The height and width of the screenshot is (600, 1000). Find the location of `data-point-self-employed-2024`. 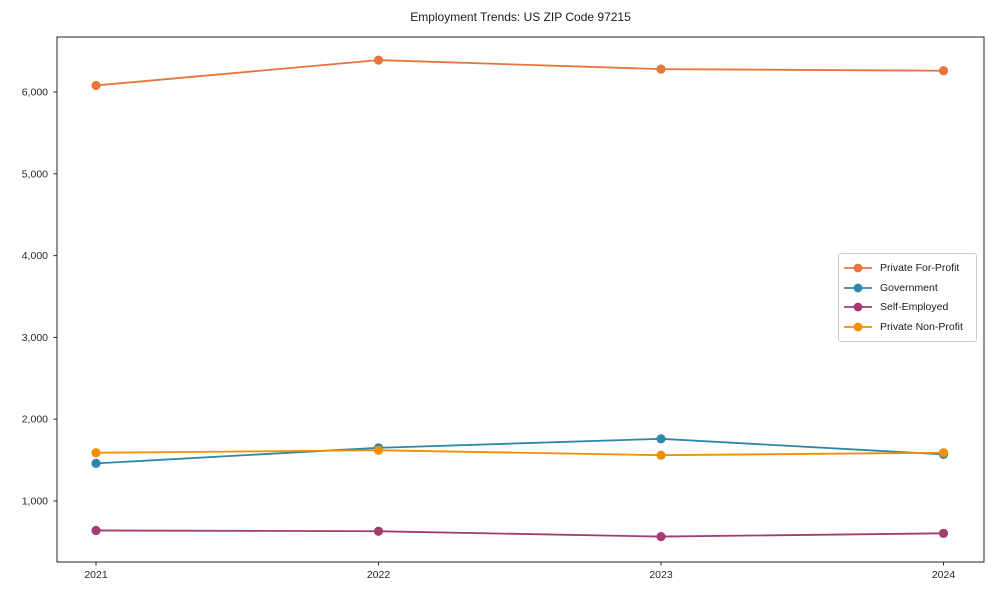

data-point-self-employed-2024 is located at coordinates (943, 533).